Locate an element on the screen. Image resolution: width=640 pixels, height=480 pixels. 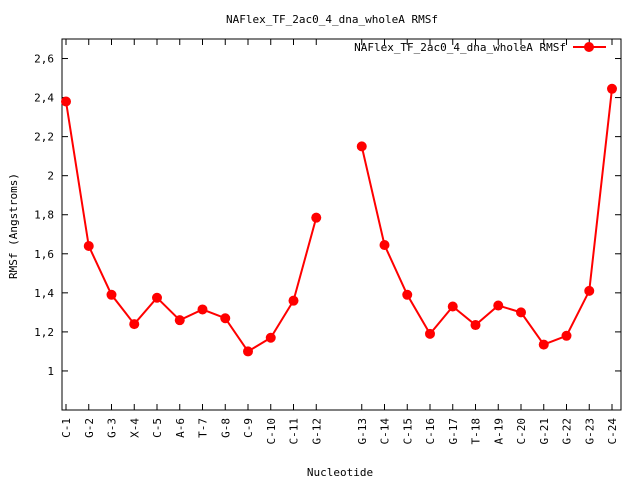
x-tick-label: G-3 is located at coordinates (112, 428).